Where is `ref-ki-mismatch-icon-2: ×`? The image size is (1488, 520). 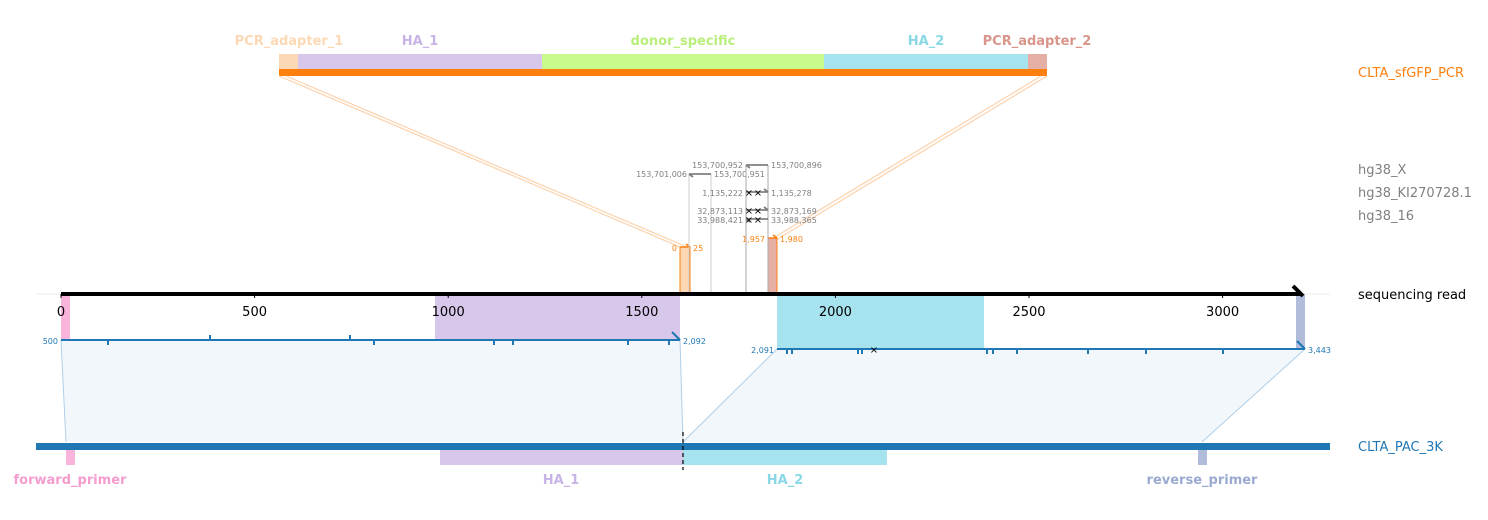 ref-ki-mismatch-icon-2: × is located at coordinates (758, 193).